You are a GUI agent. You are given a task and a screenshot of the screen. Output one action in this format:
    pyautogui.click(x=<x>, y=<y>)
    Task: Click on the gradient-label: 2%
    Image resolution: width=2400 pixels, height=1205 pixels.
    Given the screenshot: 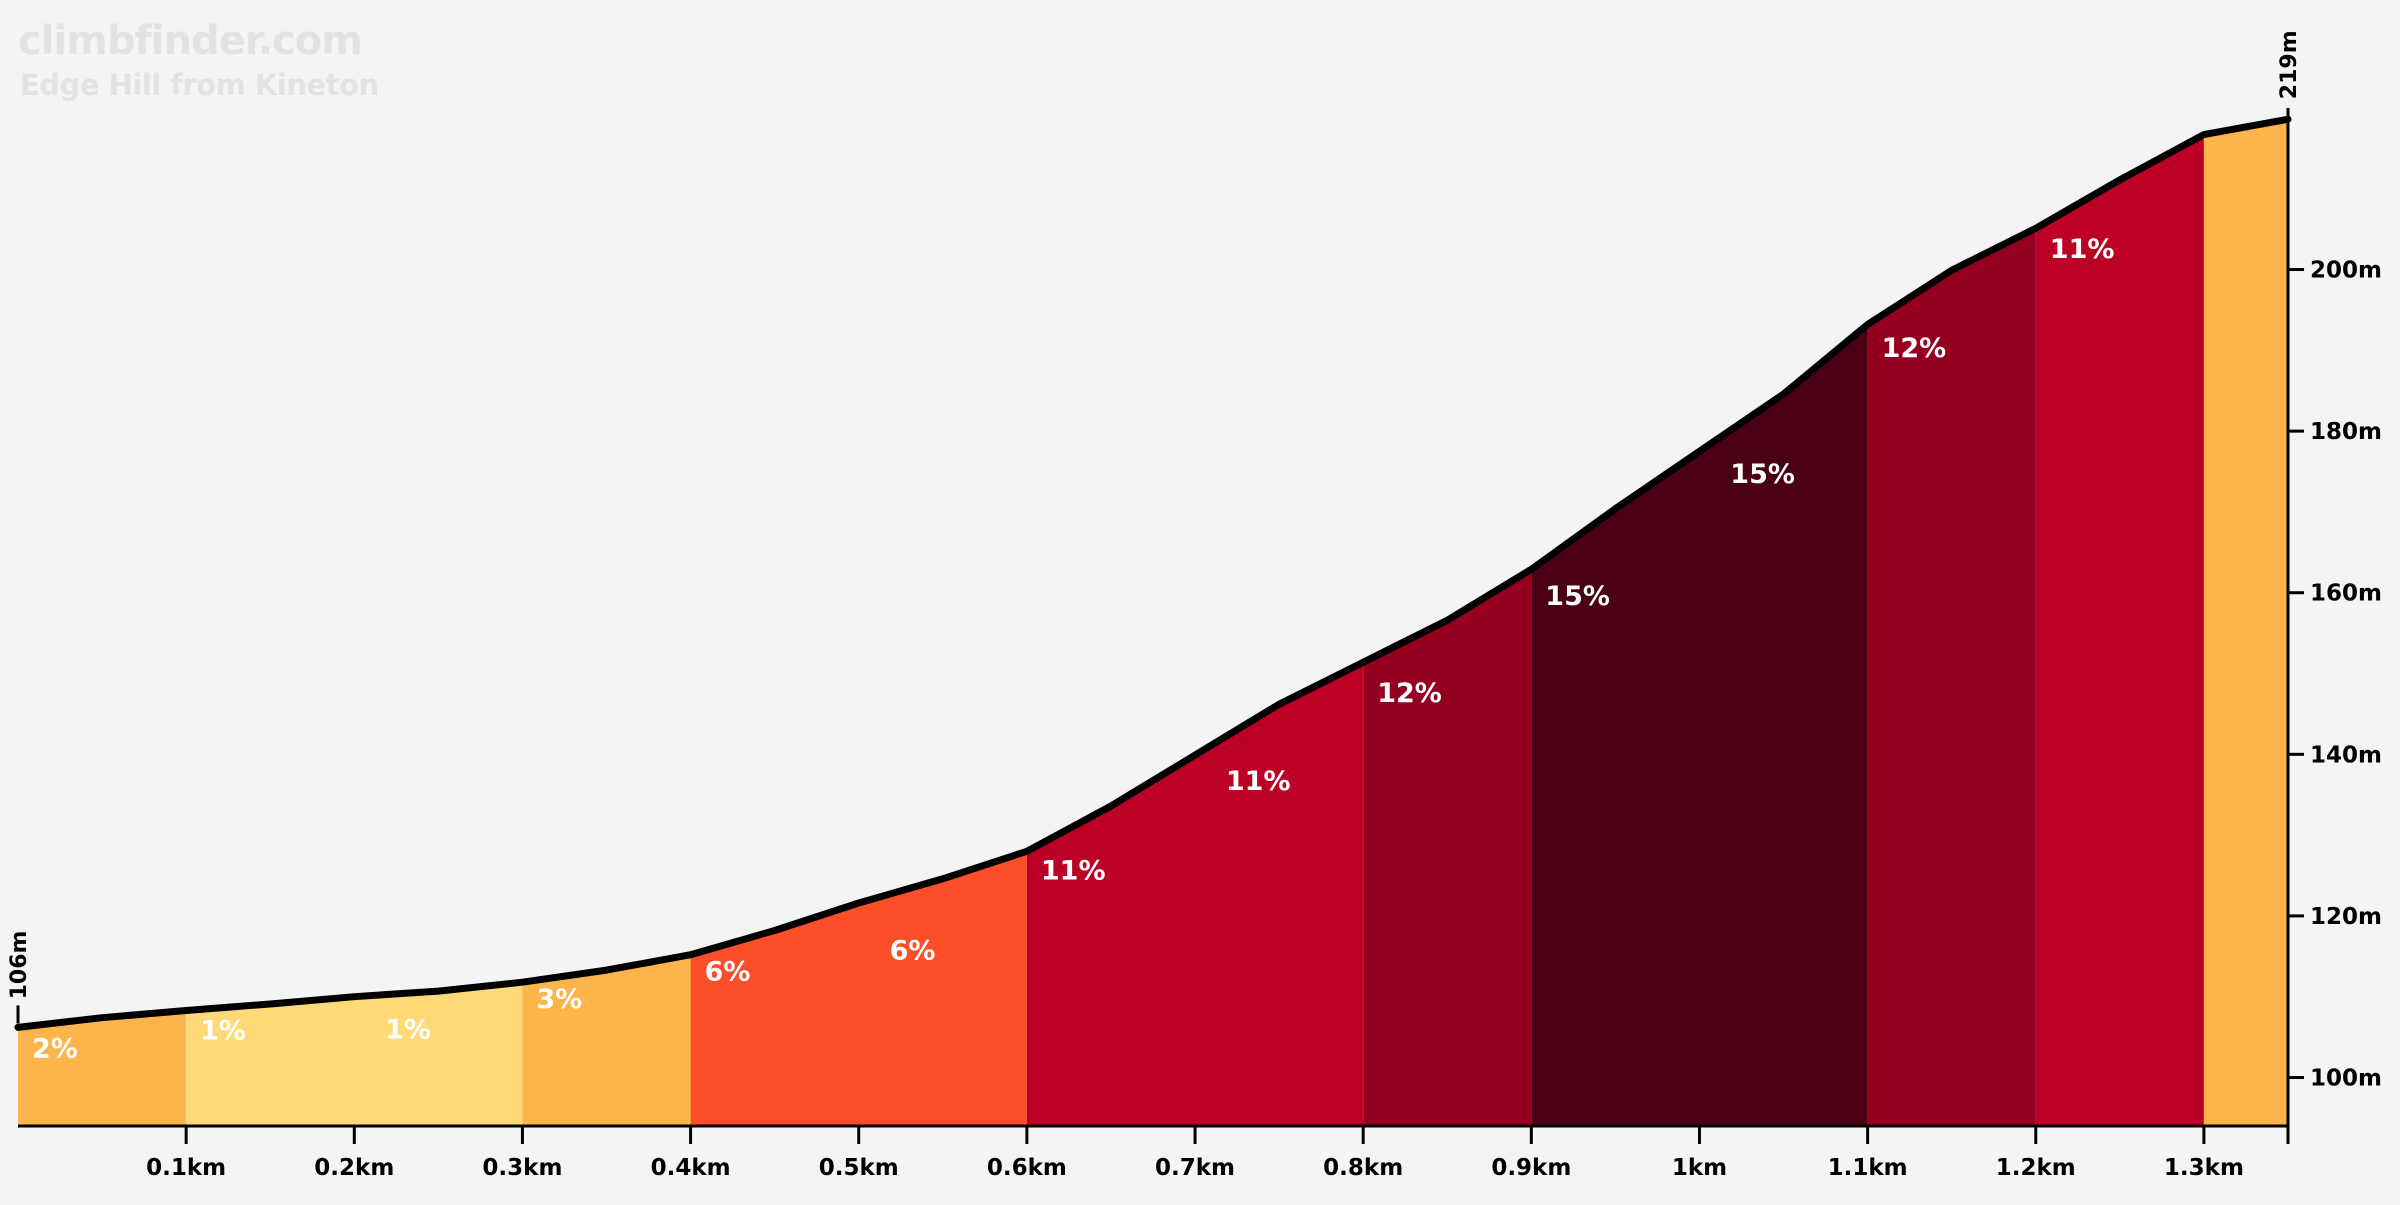 What is the action you would take?
    pyautogui.click(x=55, y=1048)
    